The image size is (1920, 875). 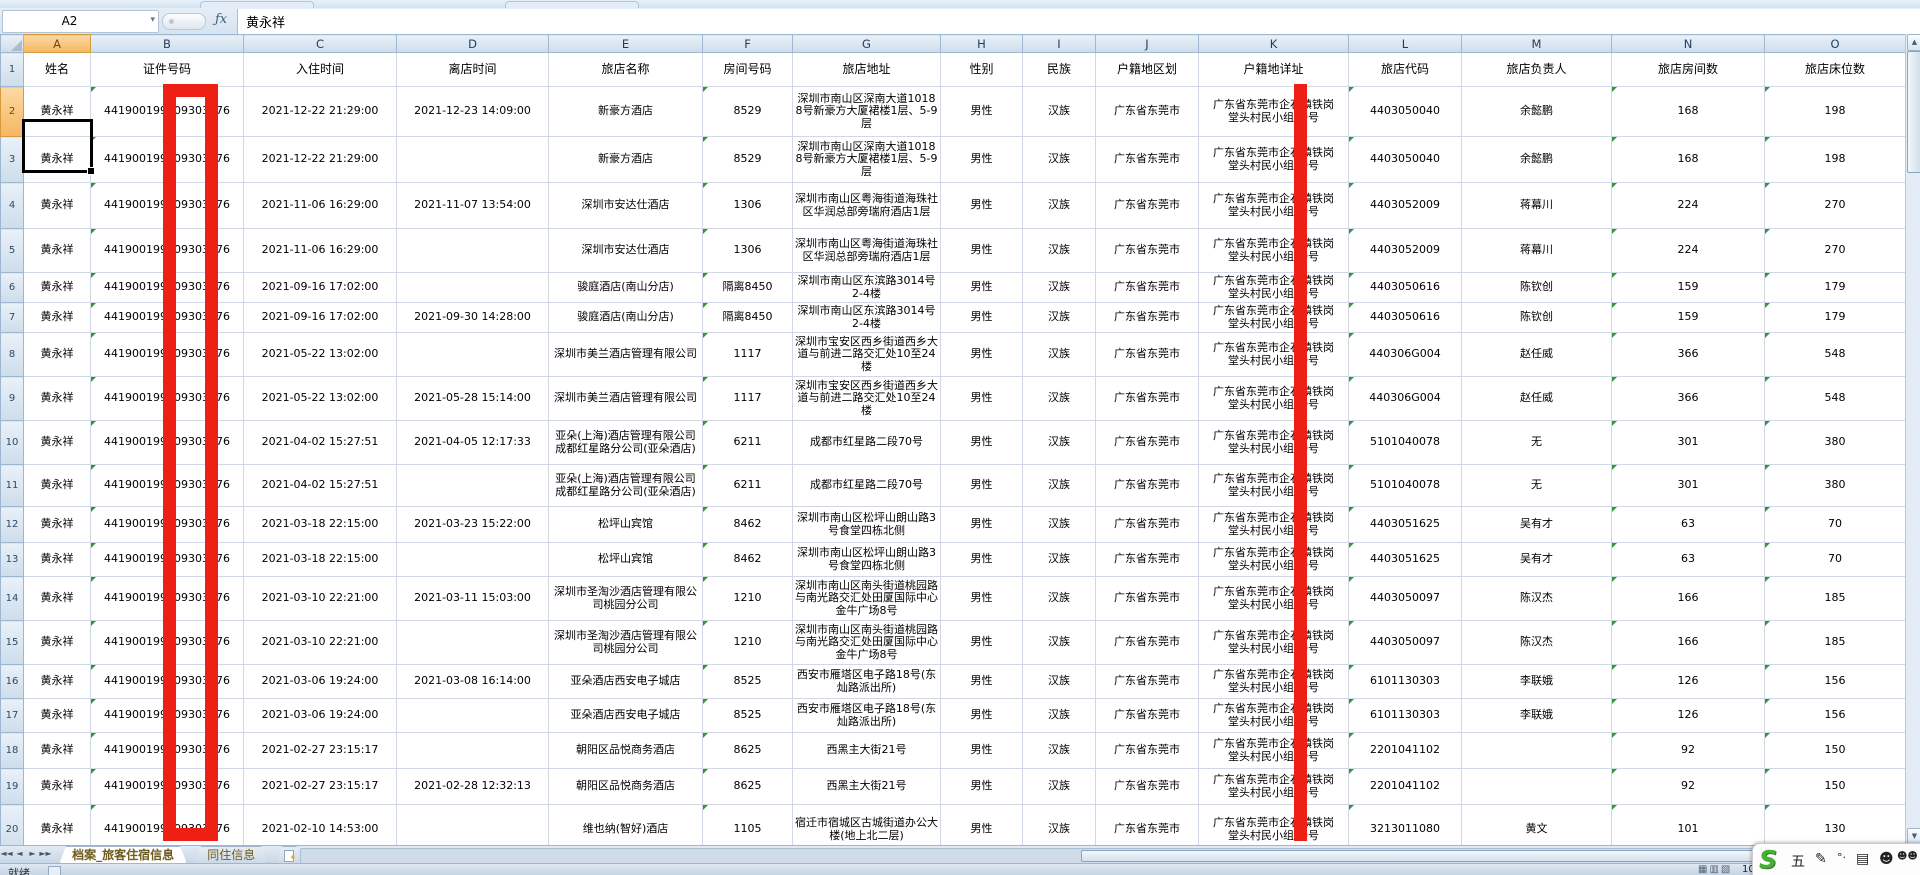 I want to click on vertical-scrollbar: ▲ ▼, so click(x=1912, y=439).